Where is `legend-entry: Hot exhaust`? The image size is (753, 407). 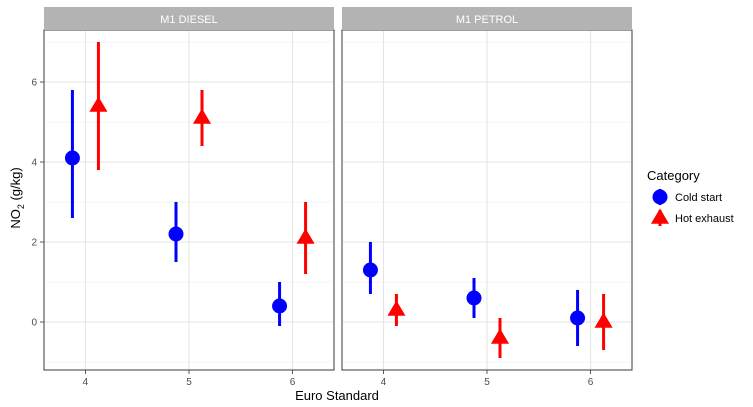 legend-entry: Hot exhaust is located at coordinates (692, 217).